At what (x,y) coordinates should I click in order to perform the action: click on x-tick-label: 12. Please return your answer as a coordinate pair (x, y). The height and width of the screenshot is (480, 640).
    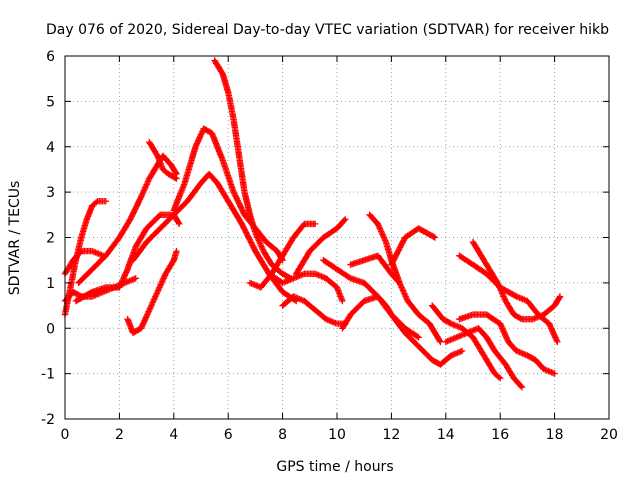
    Looking at the image, I should click on (391, 435).